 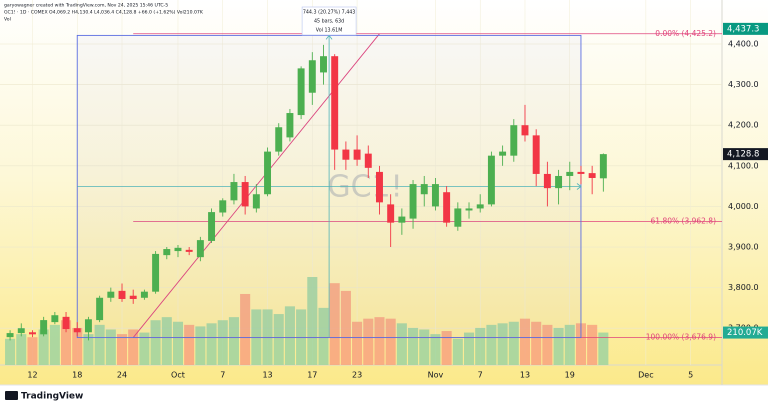 What do you see at coordinates (364, 187) in the screenshot?
I see `watermark: GC1!` at bounding box center [364, 187].